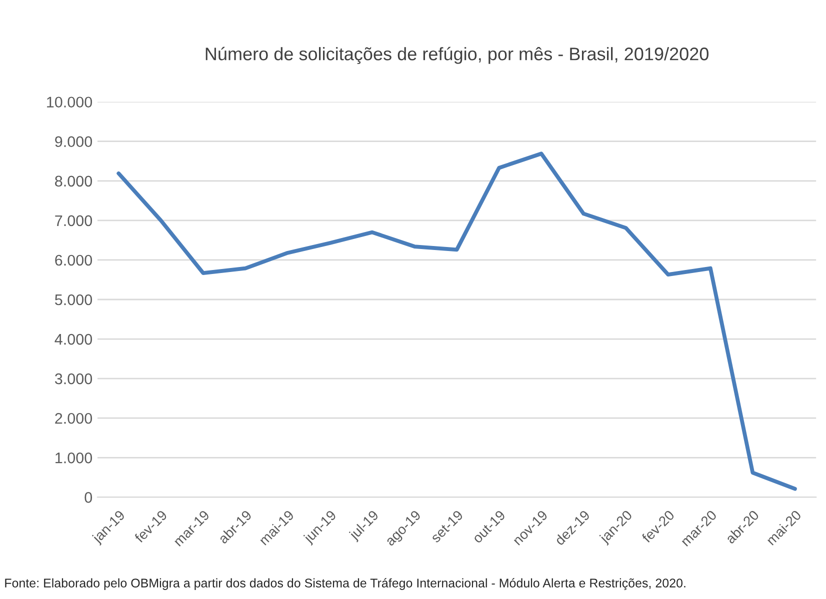 Image resolution: width=826 pixels, height=599 pixels. What do you see at coordinates (69, 102) in the screenshot?
I see `y-tick-label: 10.000` at bounding box center [69, 102].